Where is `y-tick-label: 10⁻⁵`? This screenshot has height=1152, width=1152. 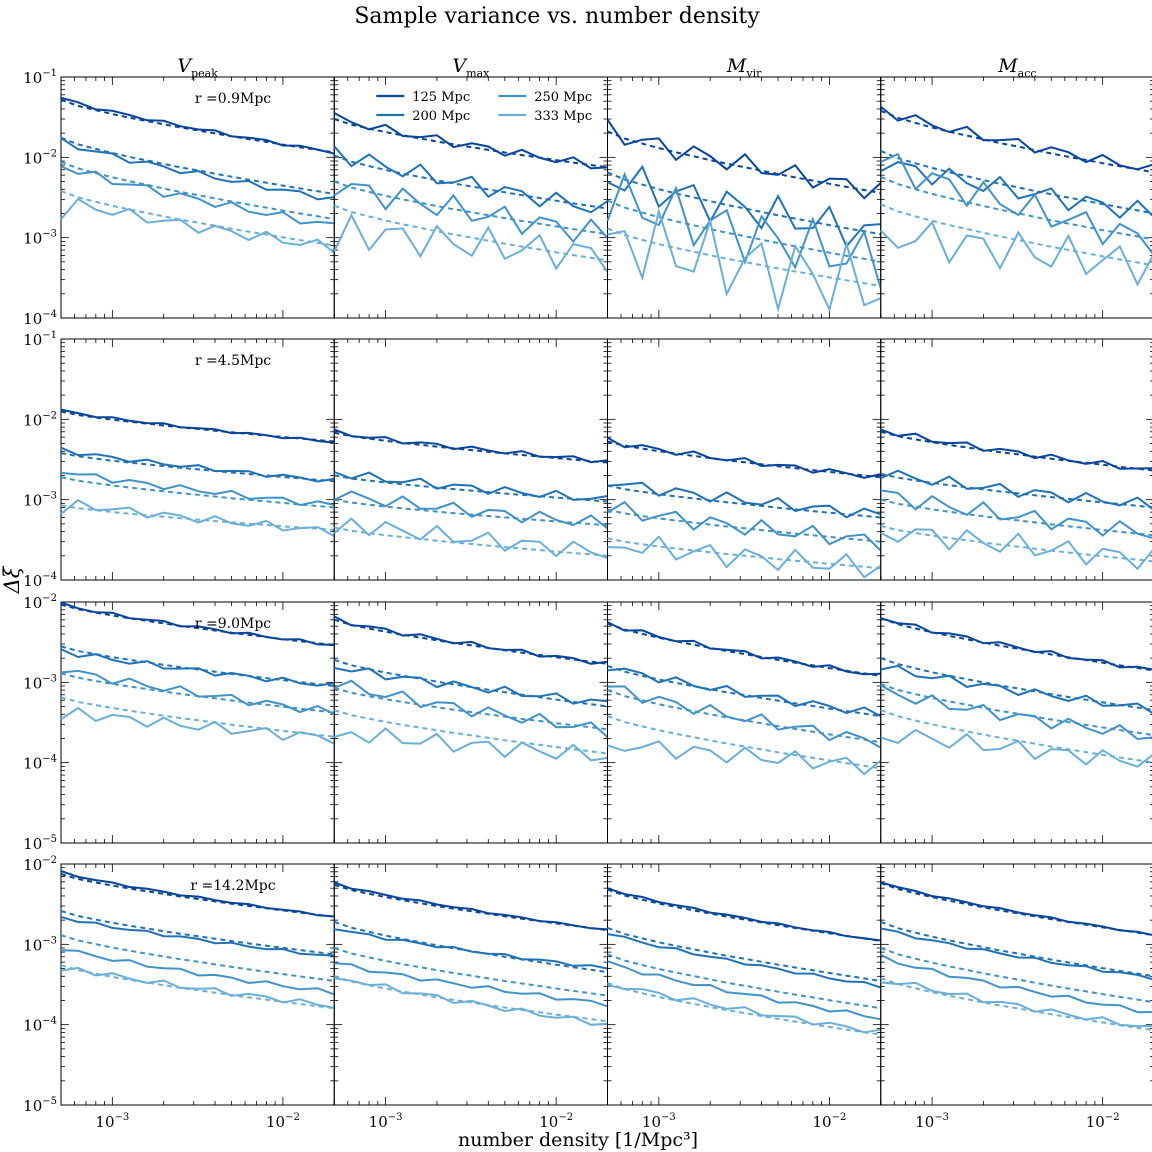 y-tick-label: 10⁻⁵ is located at coordinates (40, 1105).